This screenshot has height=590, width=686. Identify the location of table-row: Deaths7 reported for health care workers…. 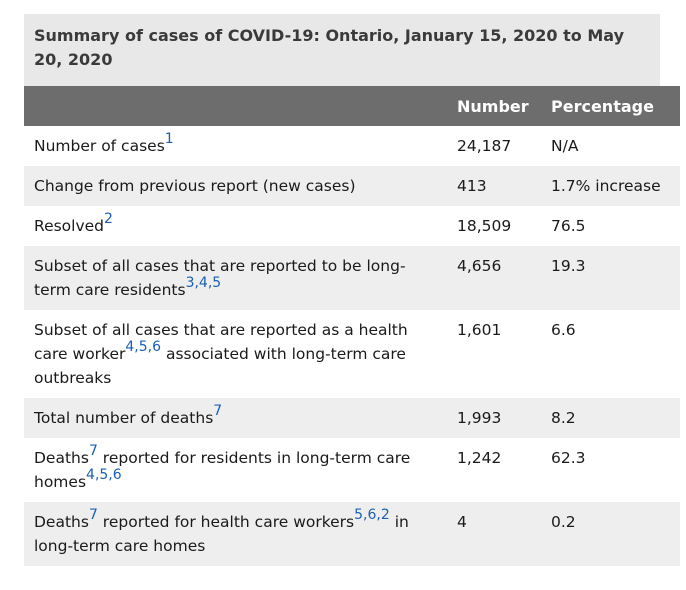
(352, 534).